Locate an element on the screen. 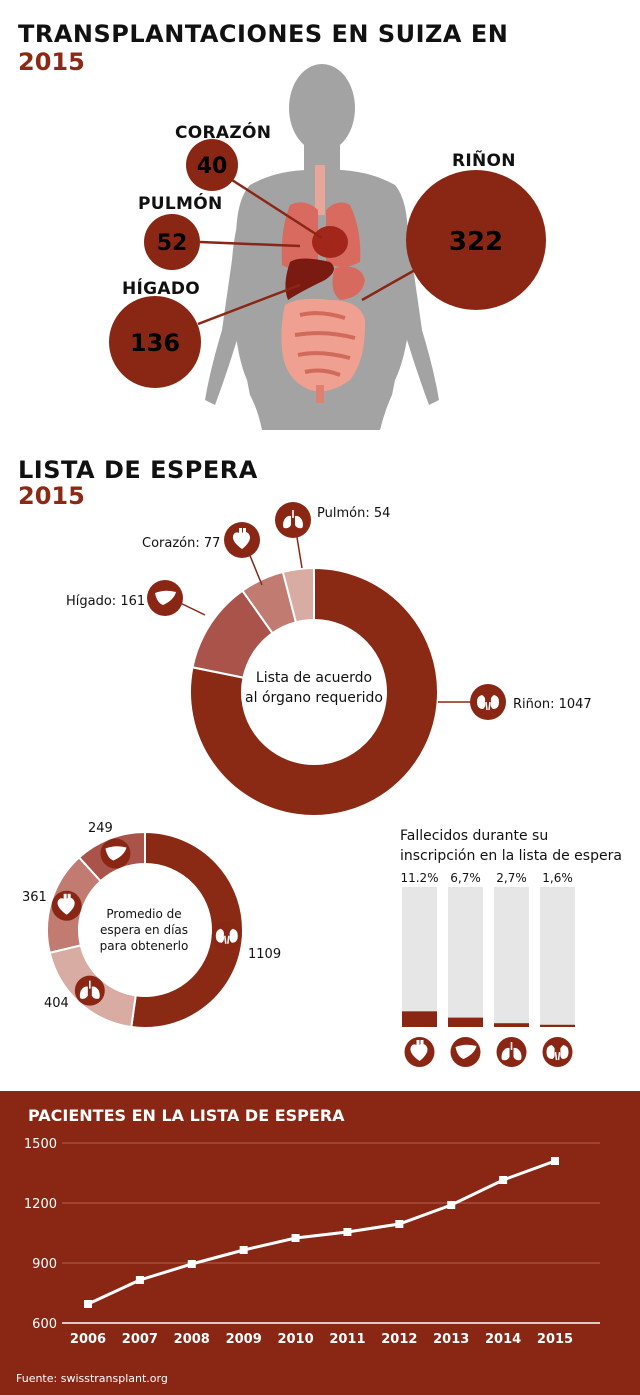 Image resolution: width=640 pixels, height=1395 pixels. y-tick-label: 900 is located at coordinates (44, 1264).